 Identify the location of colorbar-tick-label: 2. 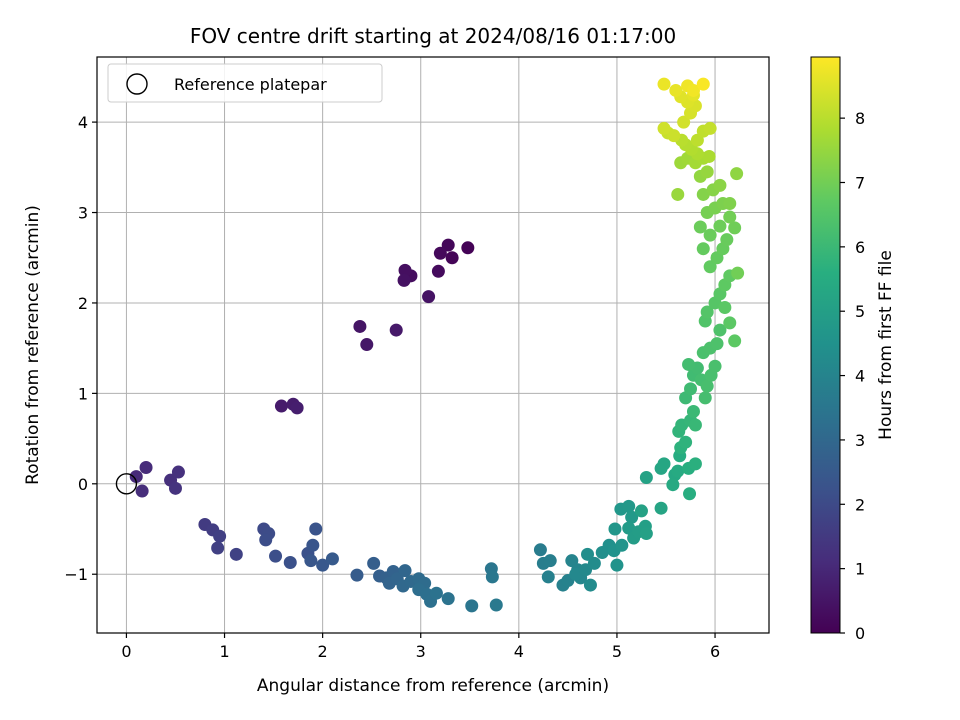
(860, 504).